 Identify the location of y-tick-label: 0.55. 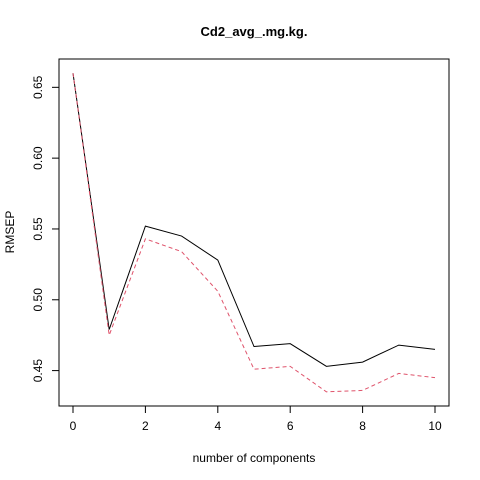
(38, 229).